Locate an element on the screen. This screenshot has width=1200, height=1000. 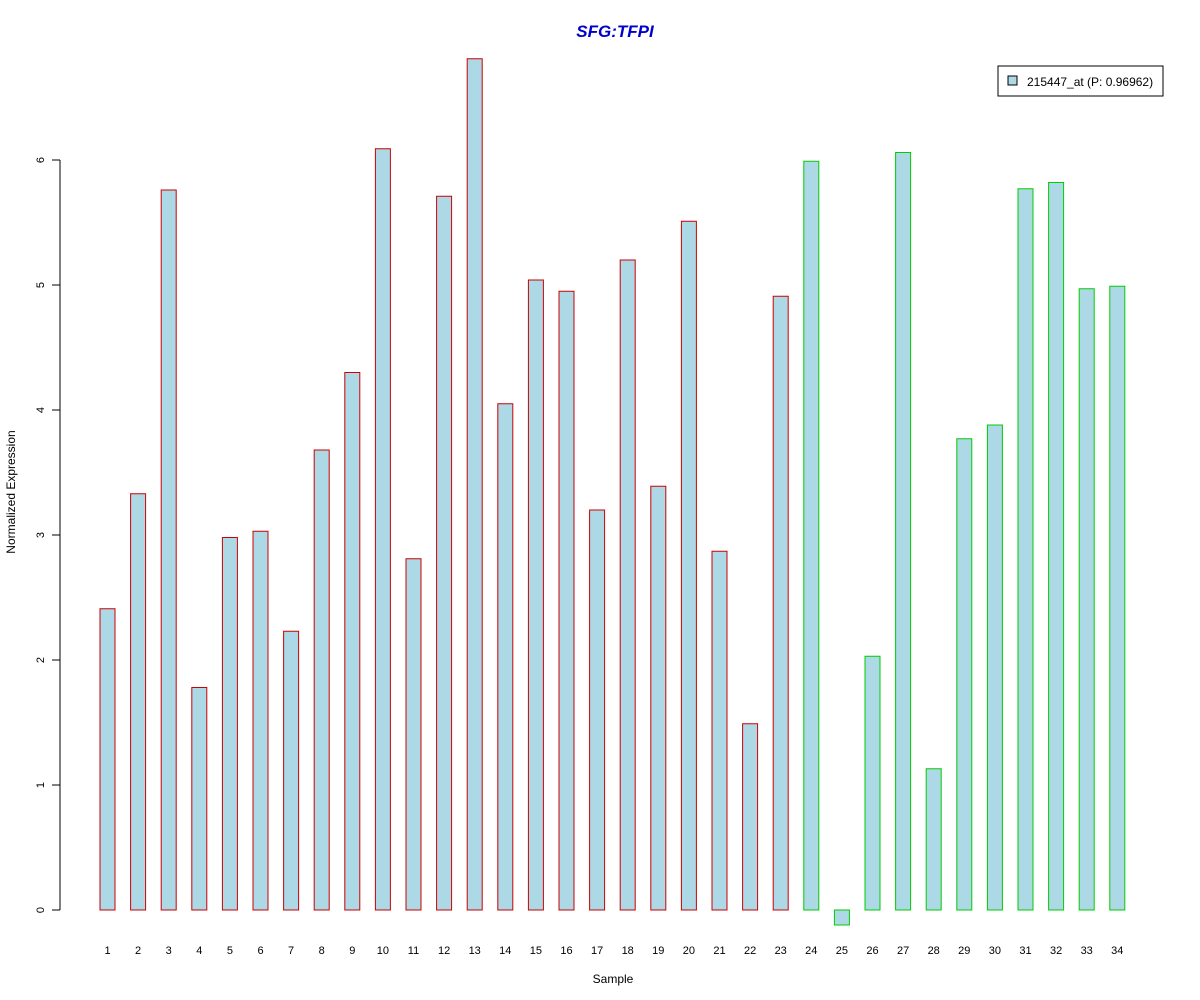
x-tick-label: 10 is located at coordinates (383, 951).